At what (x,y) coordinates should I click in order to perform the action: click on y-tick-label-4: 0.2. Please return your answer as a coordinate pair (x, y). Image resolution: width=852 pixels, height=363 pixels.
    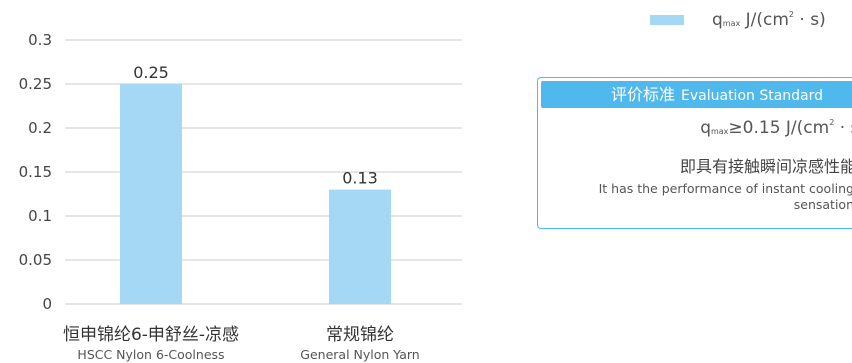
    Looking at the image, I should click on (40, 128).